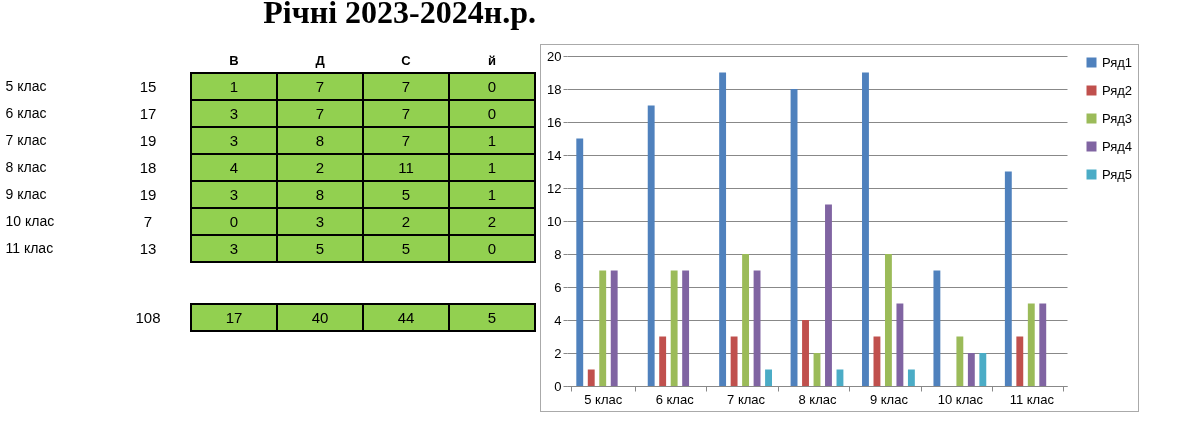  I want to click on y-tick-label: 8, so click(558, 254).